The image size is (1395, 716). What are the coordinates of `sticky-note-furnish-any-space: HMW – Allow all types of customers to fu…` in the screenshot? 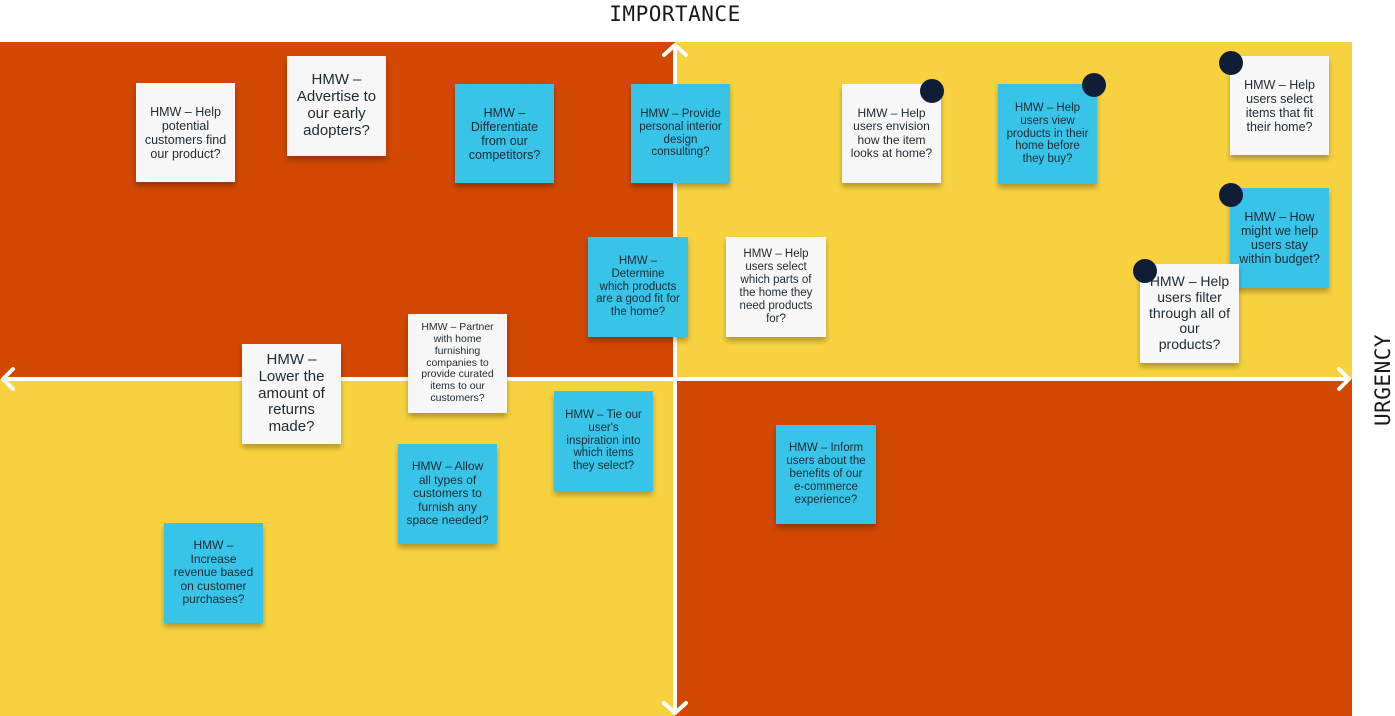 It's located at (447, 494).